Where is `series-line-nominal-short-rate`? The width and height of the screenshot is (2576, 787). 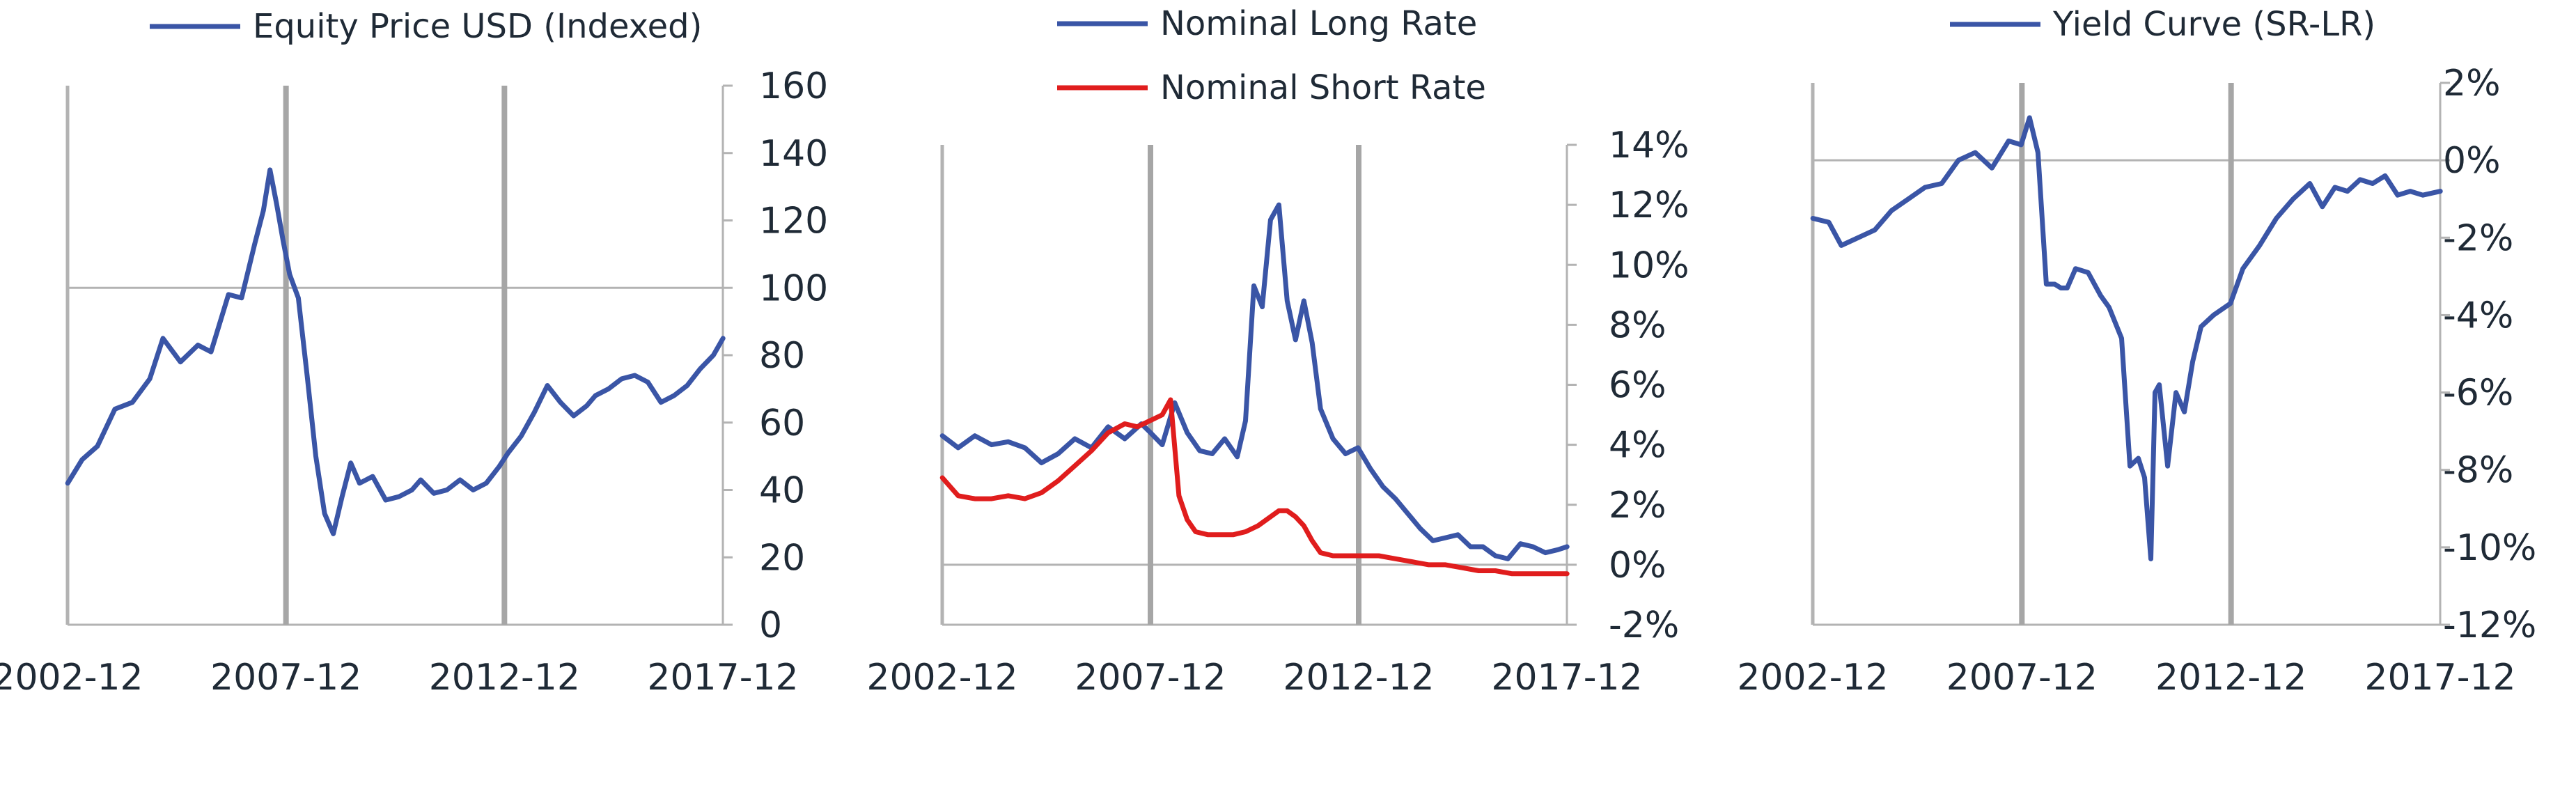
series-line-nominal-short-rate is located at coordinates (1254, 487).